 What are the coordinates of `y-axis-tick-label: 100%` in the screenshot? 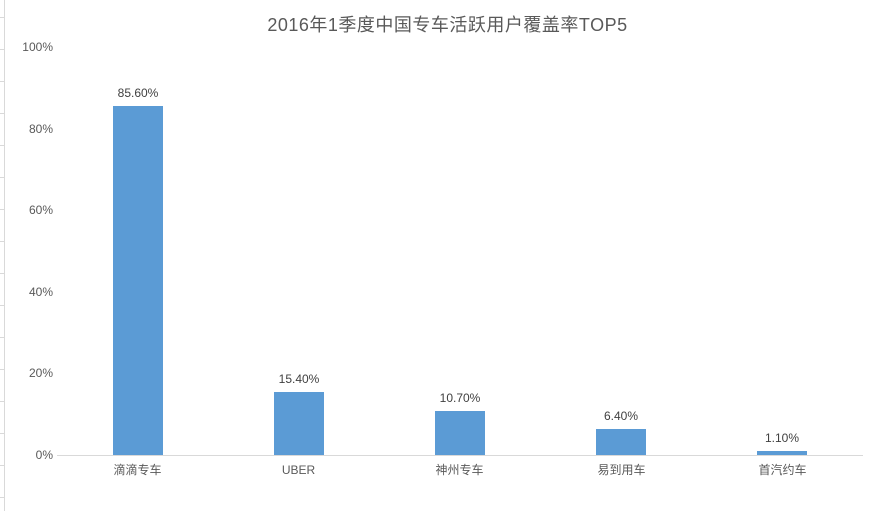 It's located at (37, 47).